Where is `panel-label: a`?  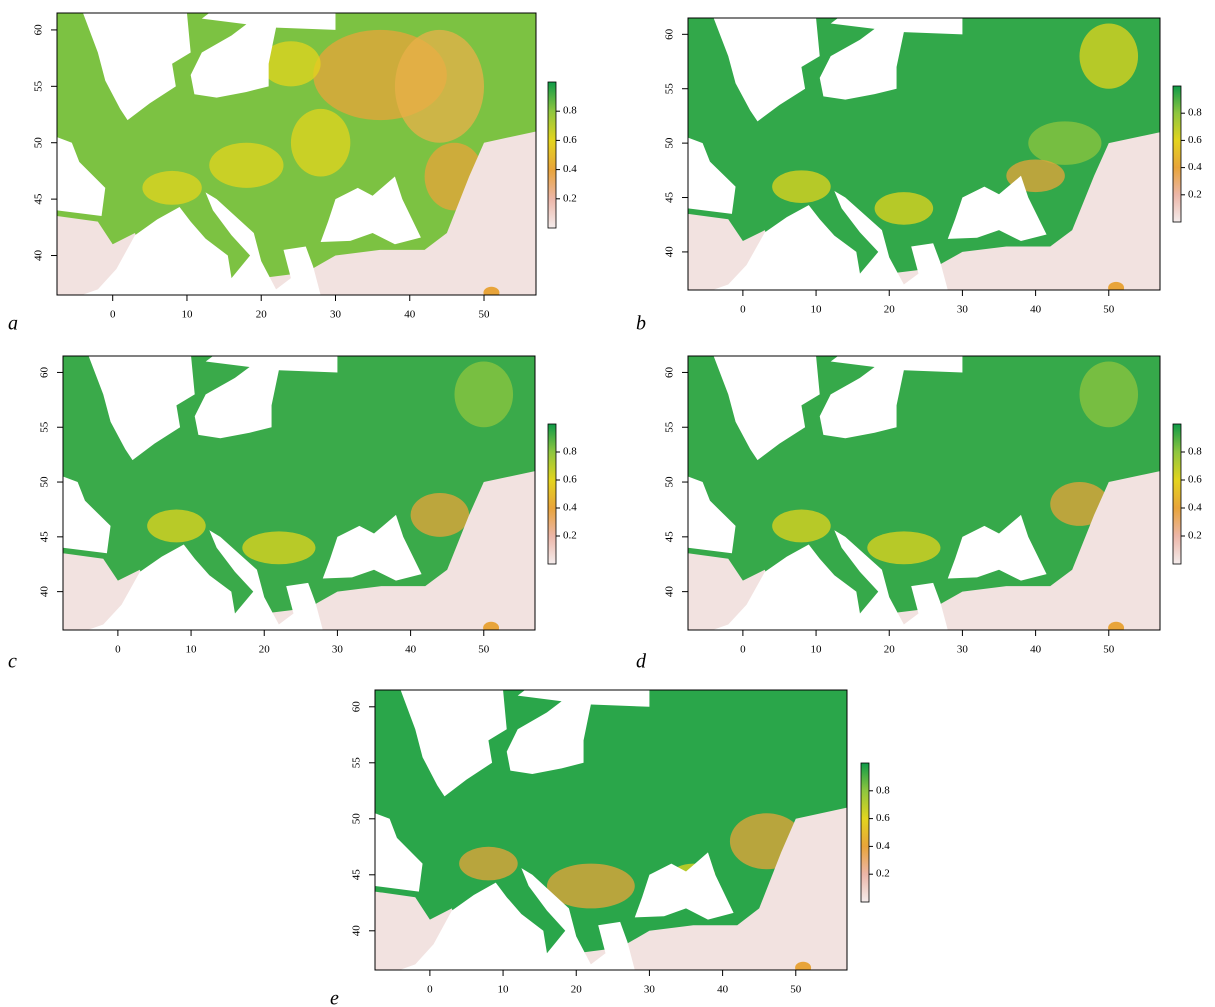 panel-label: a is located at coordinates (13, 324).